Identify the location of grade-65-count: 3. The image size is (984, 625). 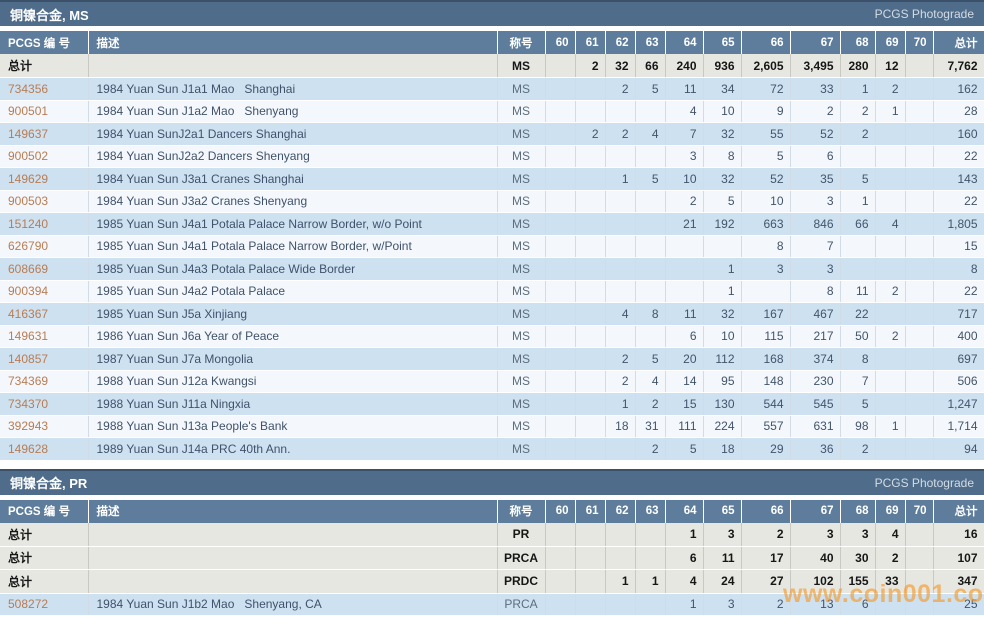
(722, 534).